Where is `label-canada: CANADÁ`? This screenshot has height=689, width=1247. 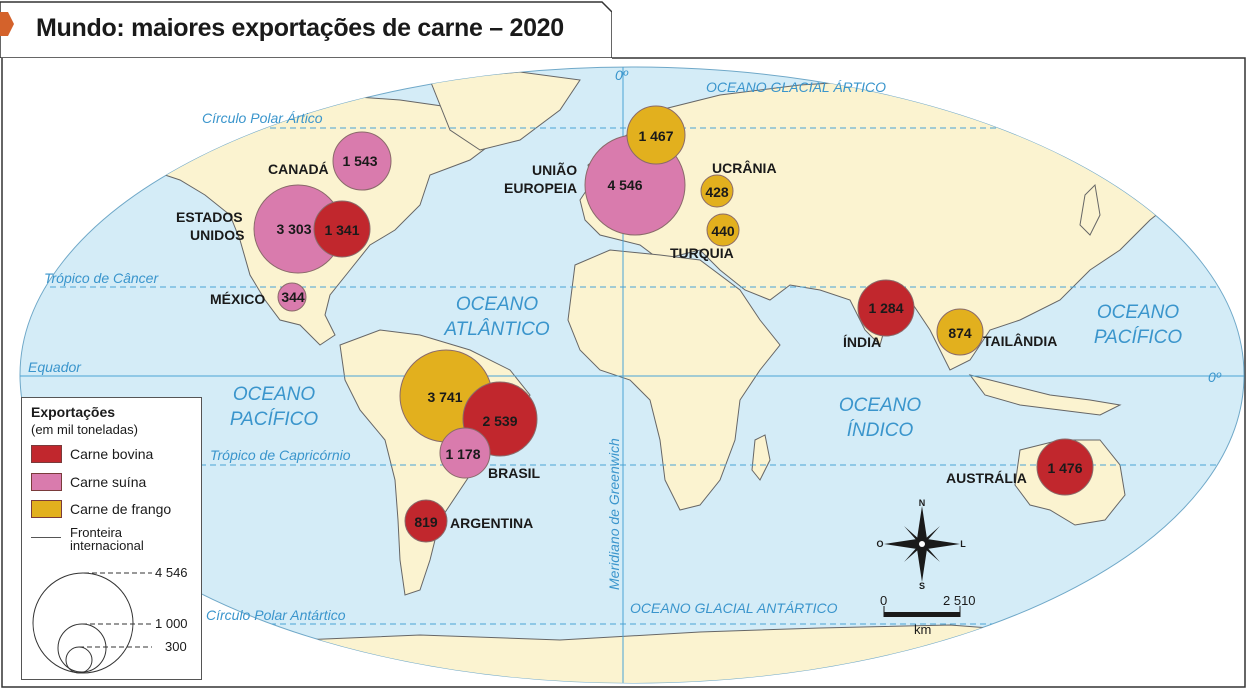
label-canada: CANADÁ is located at coordinates (298, 169).